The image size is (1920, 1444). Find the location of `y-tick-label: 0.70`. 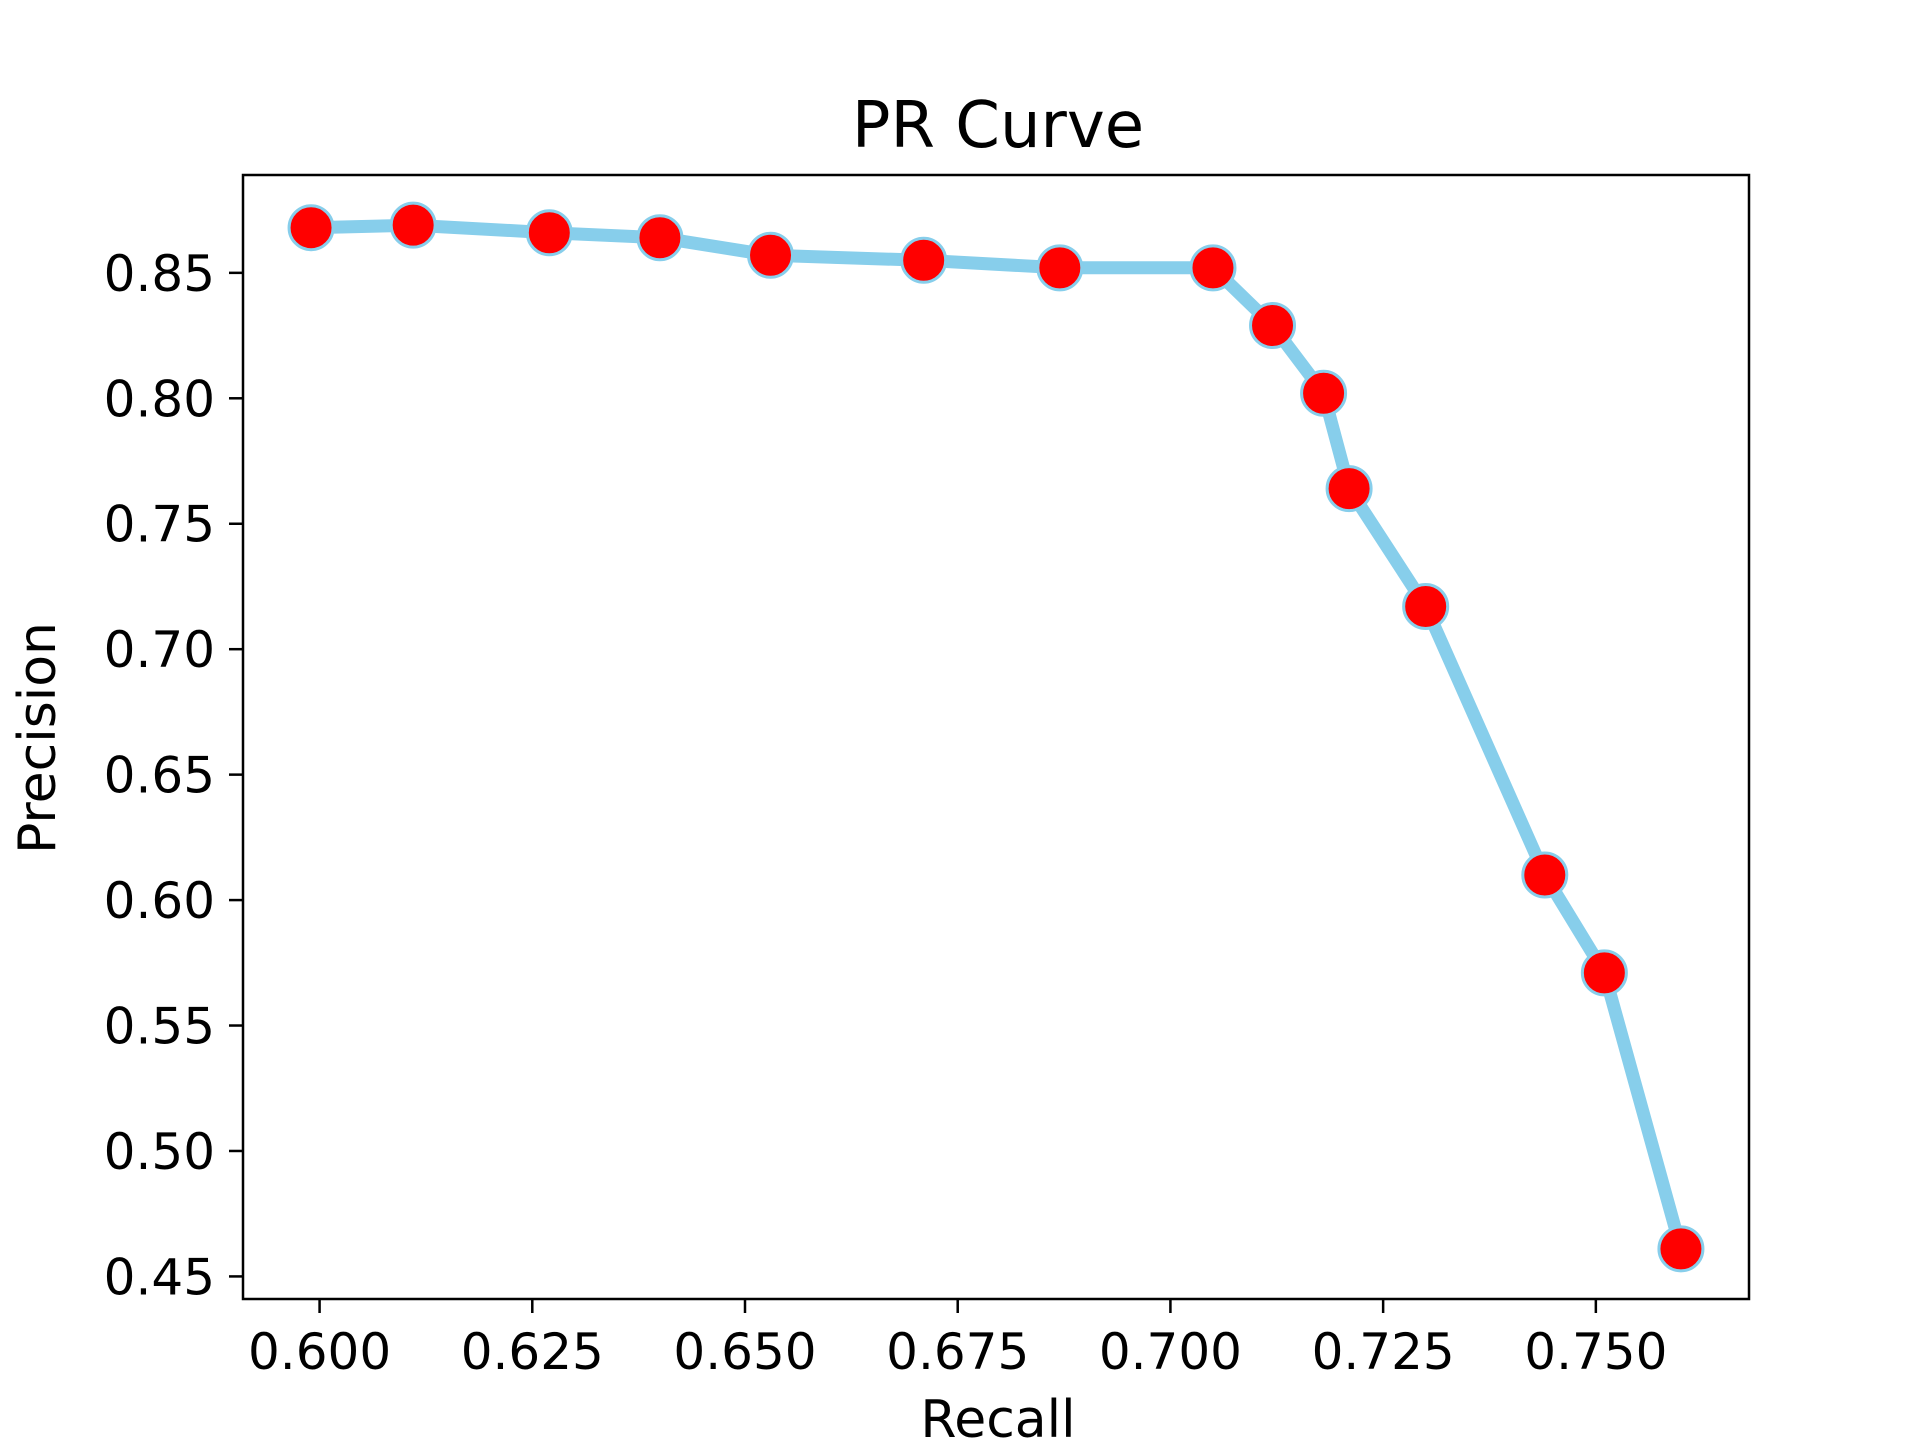

y-tick-label: 0.70 is located at coordinates (159, 650).